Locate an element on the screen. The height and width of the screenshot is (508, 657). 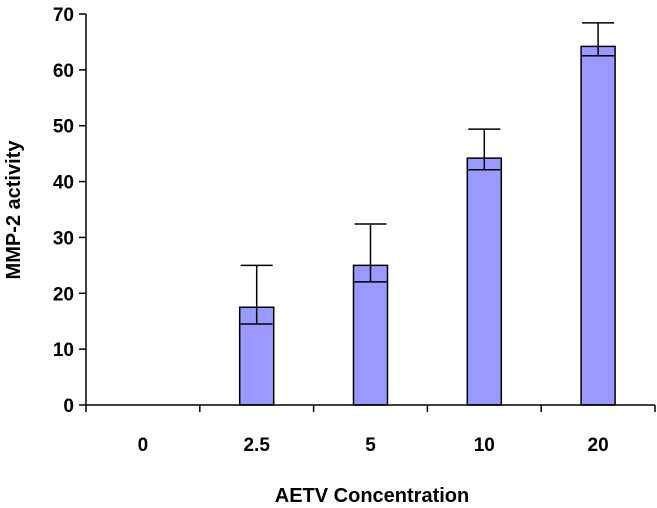
y-tick-label-30: 30 is located at coordinates (63, 238).